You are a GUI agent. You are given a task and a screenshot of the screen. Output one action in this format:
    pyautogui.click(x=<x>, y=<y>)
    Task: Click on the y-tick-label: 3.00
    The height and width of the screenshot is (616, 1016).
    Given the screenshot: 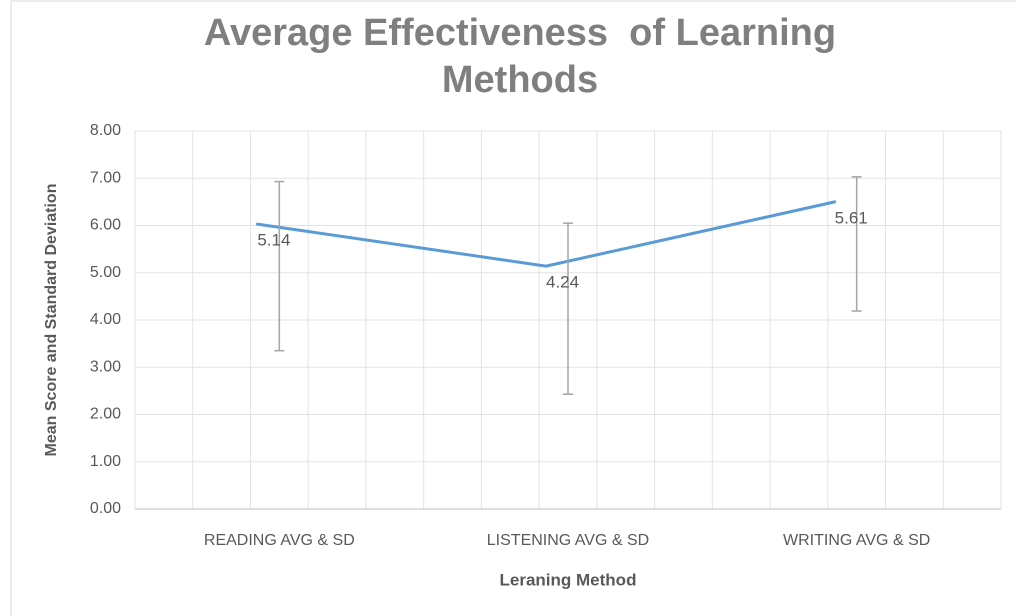 What is the action you would take?
    pyautogui.click(x=105, y=366)
    